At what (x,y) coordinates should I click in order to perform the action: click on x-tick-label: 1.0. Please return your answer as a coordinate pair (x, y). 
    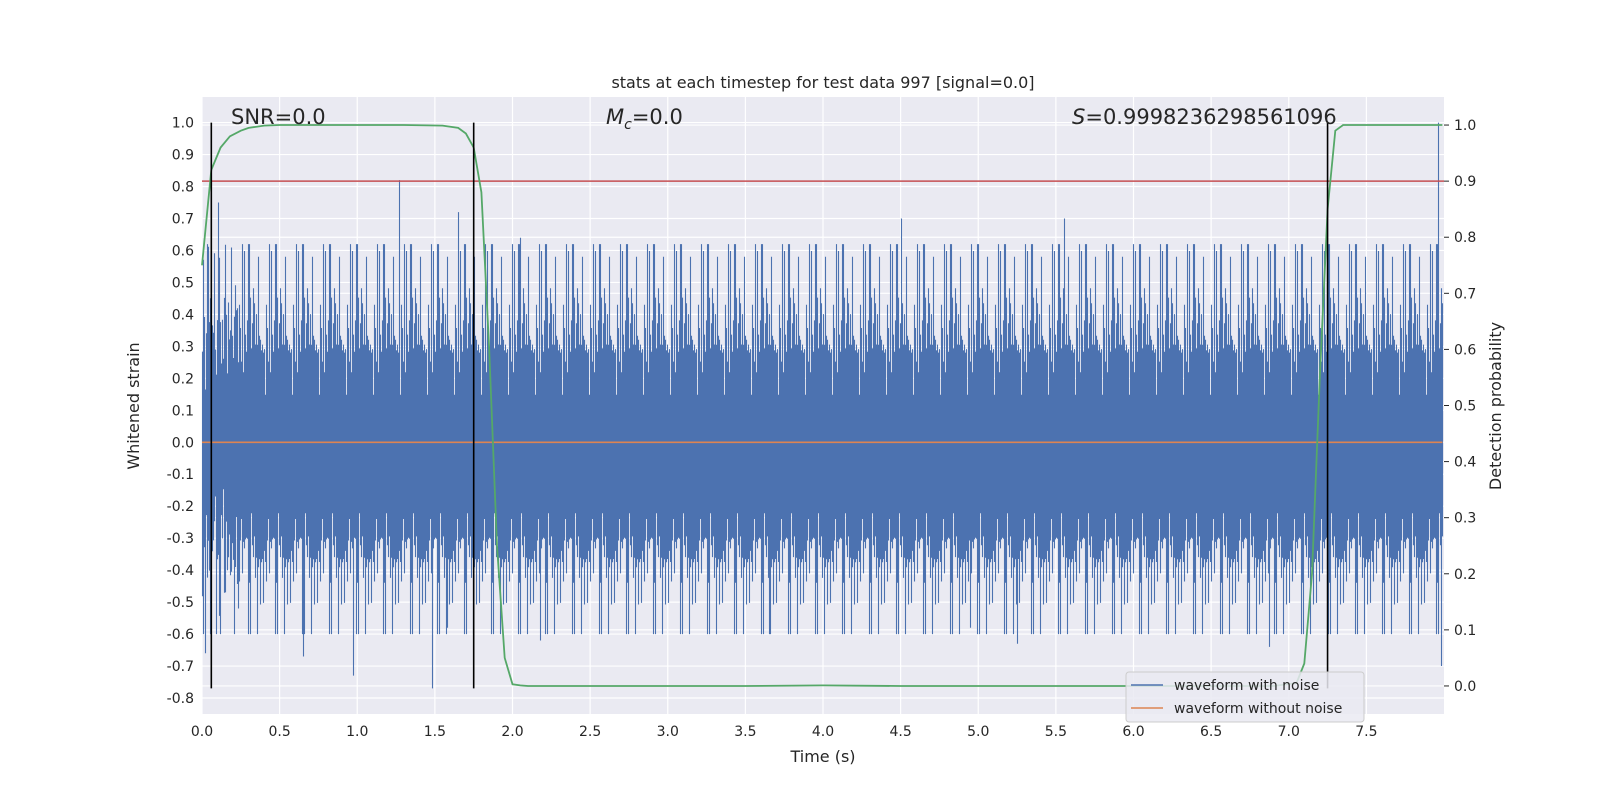
    Looking at the image, I should click on (357, 732).